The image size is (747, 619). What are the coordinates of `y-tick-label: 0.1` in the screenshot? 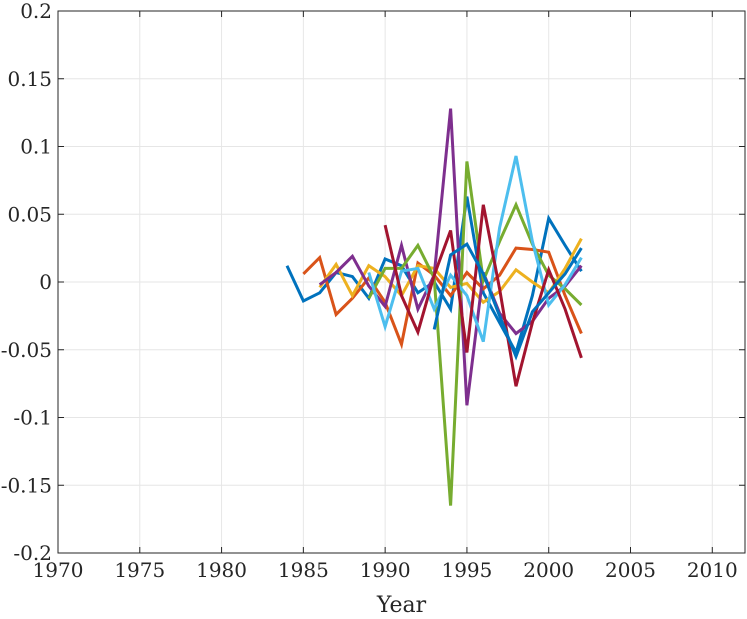 It's located at (36, 147).